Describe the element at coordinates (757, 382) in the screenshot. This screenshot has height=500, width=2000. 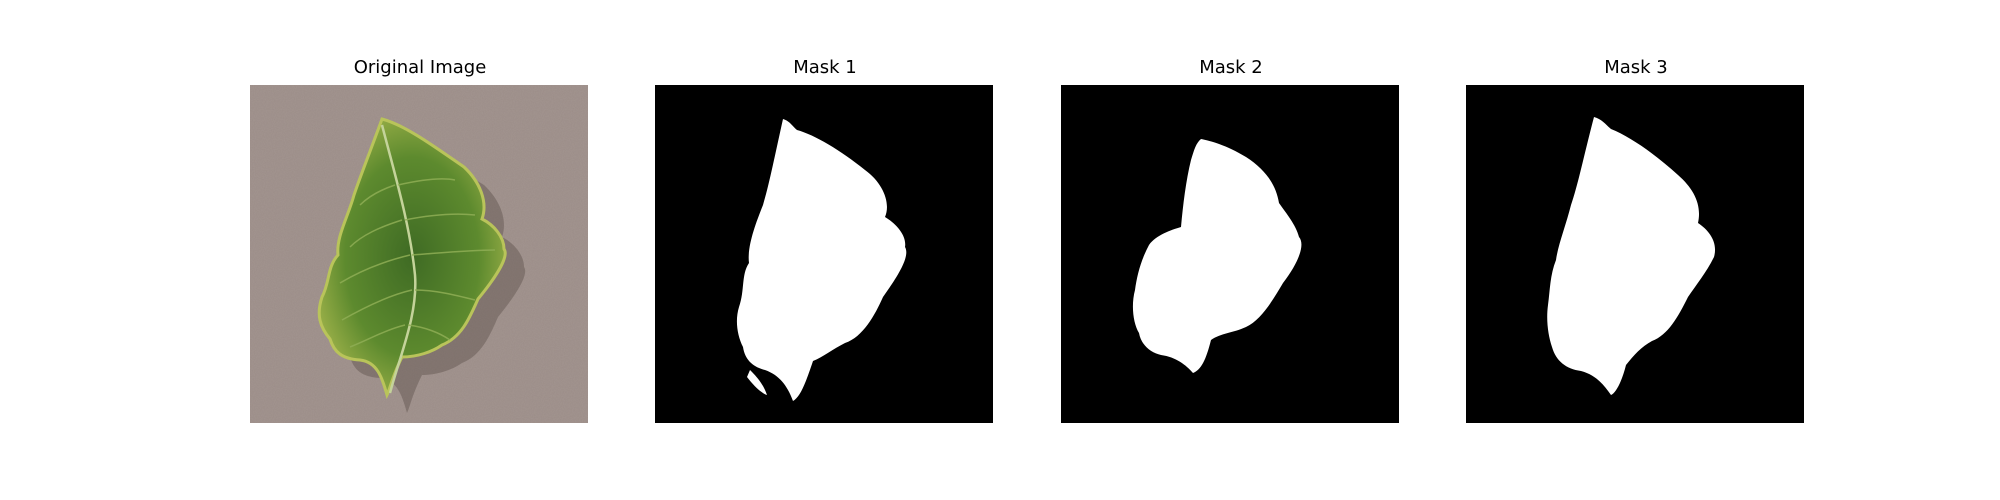
I see `mask-speck` at that location.